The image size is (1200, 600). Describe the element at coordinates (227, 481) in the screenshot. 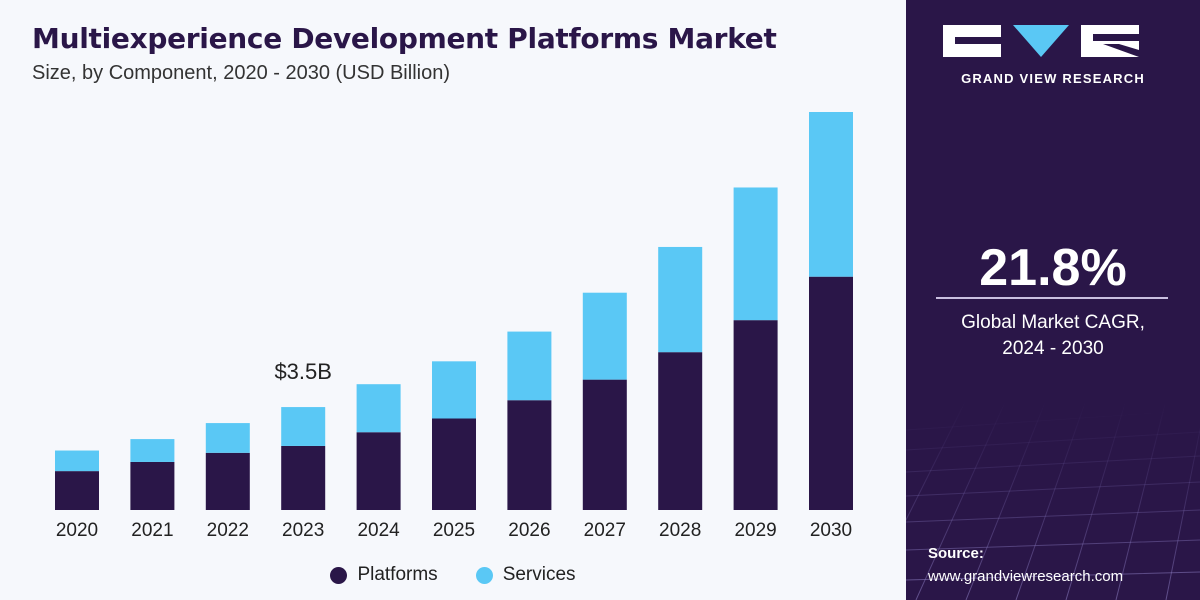

I see `bar-platforms-2022` at that location.